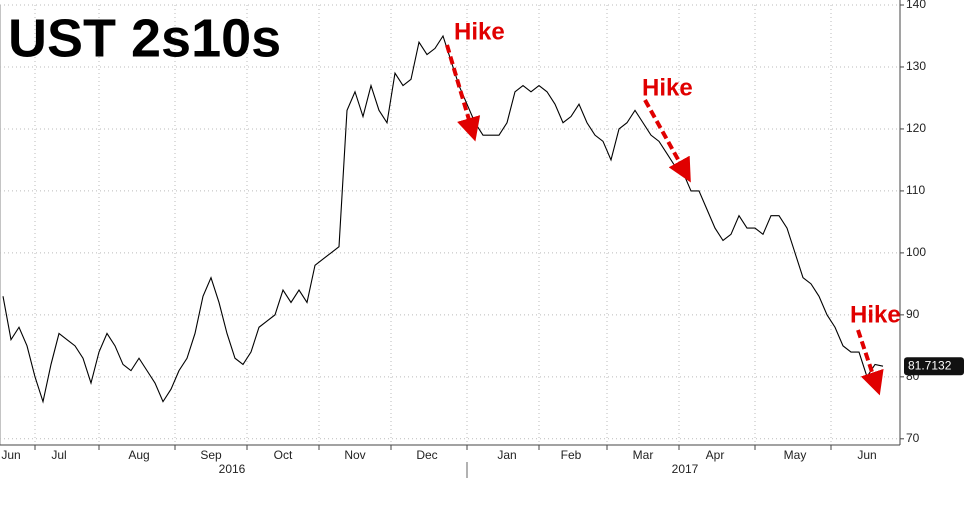 The height and width of the screenshot is (510, 967). Describe the element at coordinates (138, 455) in the screenshot. I see `x-tick-label: Aug` at that location.